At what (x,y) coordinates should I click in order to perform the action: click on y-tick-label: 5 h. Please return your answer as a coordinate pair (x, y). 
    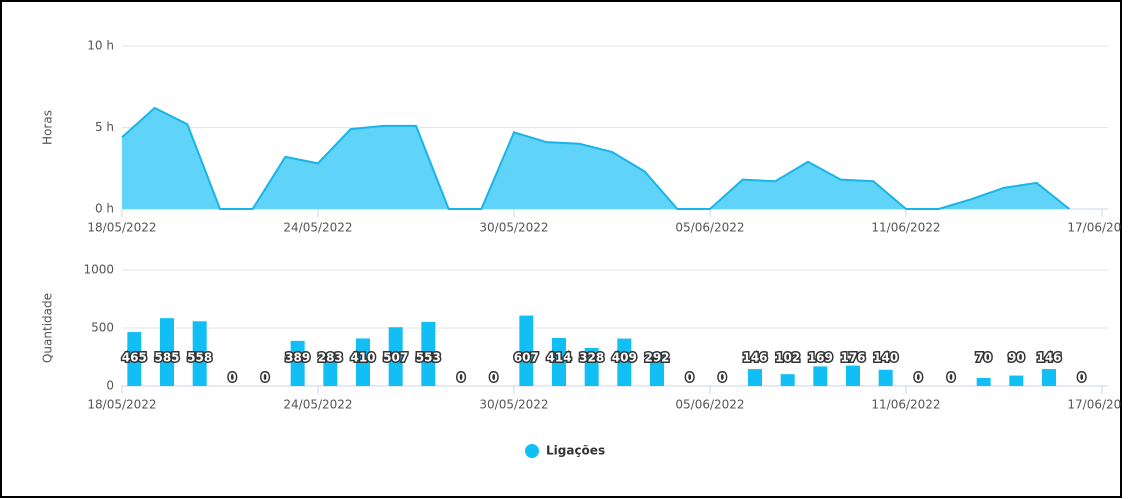
    Looking at the image, I should click on (104, 127).